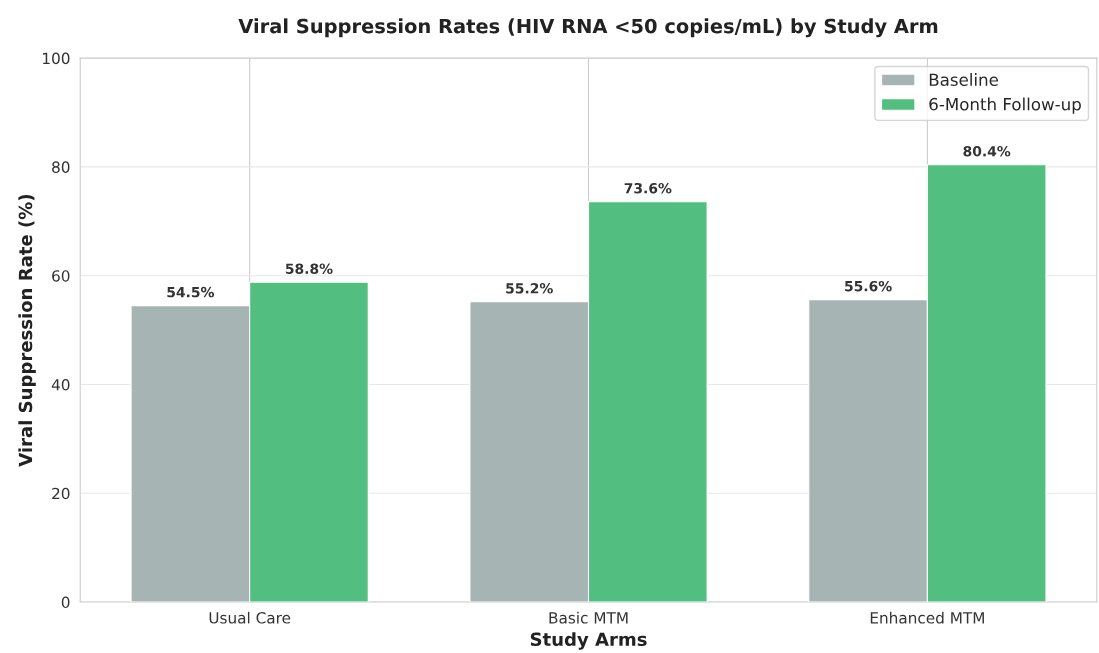  What do you see at coordinates (309, 268) in the screenshot?
I see `data-label: 58.8%` at bounding box center [309, 268].